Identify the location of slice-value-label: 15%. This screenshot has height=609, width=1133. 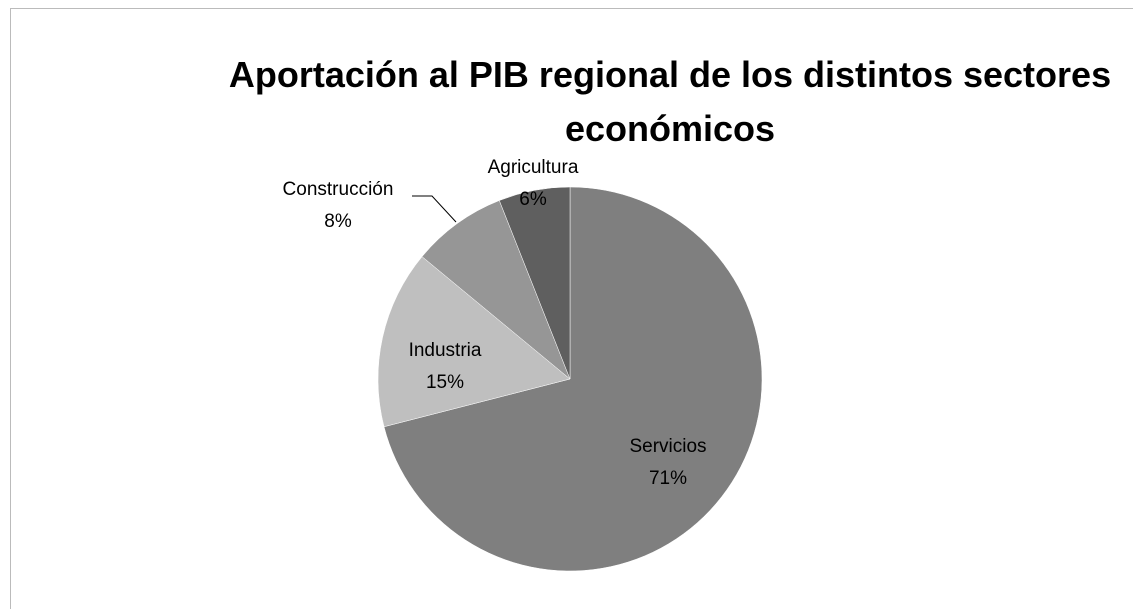
(445, 382).